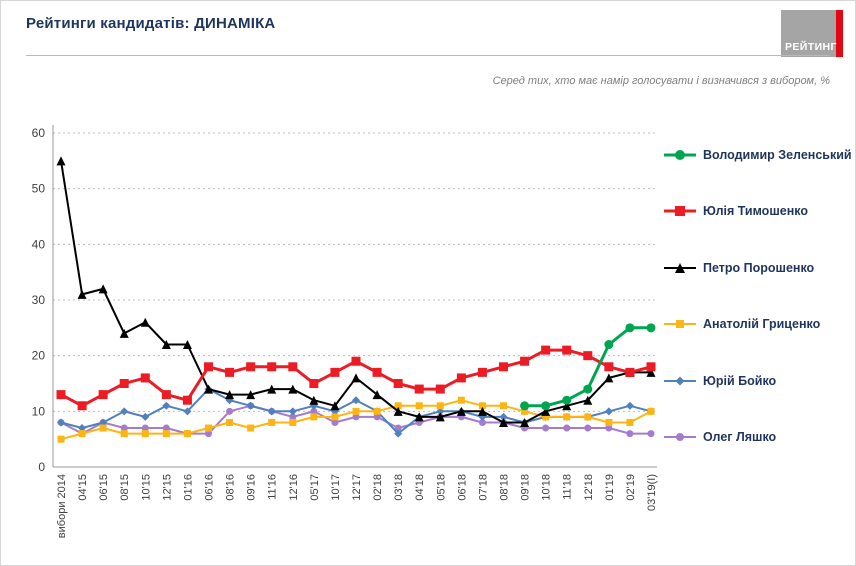  I want to click on svg-text: 03'19(I), so click(652, 492).